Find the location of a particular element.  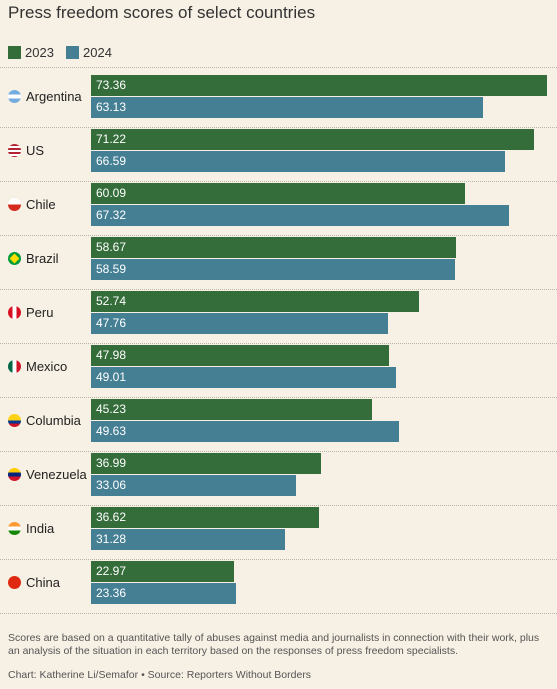

country-label: Brazil is located at coordinates (33, 258).